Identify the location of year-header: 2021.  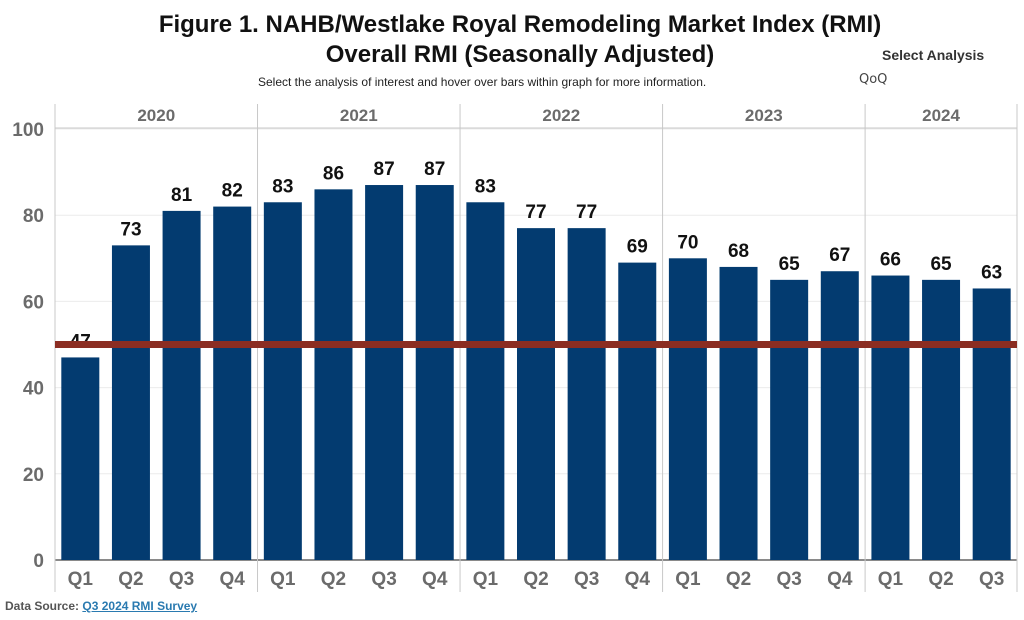
(359, 115).